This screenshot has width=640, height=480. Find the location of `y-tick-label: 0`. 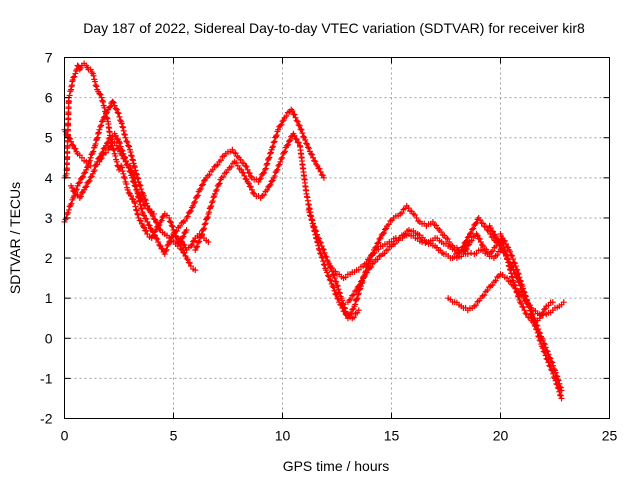

y-tick-label: 0 is located at coordinates (49, 338).